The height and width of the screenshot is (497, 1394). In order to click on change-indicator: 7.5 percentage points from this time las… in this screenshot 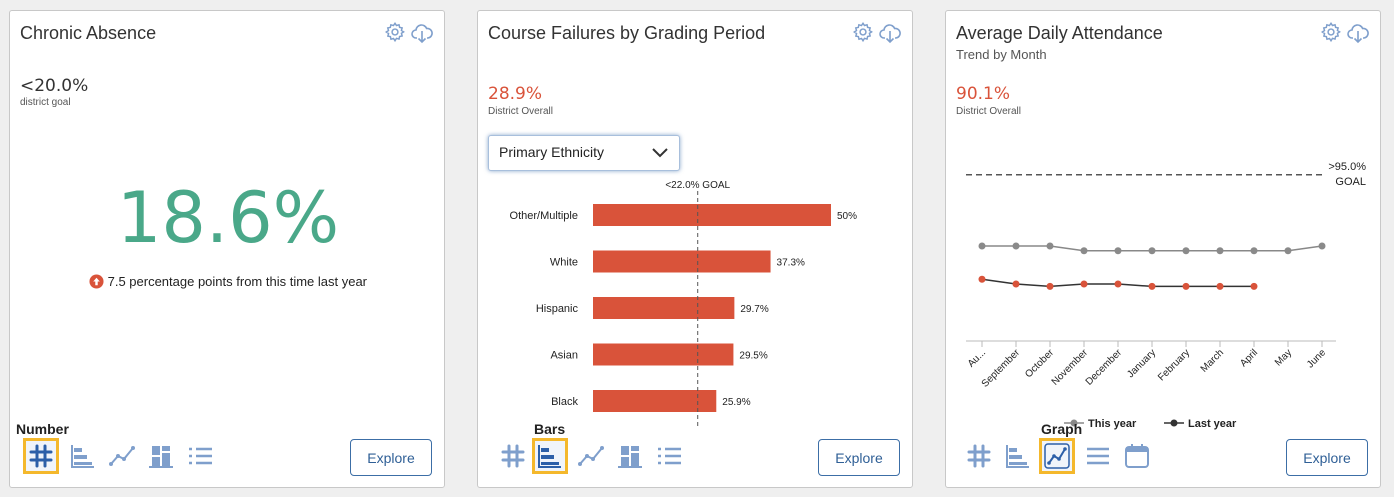, I will do `click(228, 281)`.